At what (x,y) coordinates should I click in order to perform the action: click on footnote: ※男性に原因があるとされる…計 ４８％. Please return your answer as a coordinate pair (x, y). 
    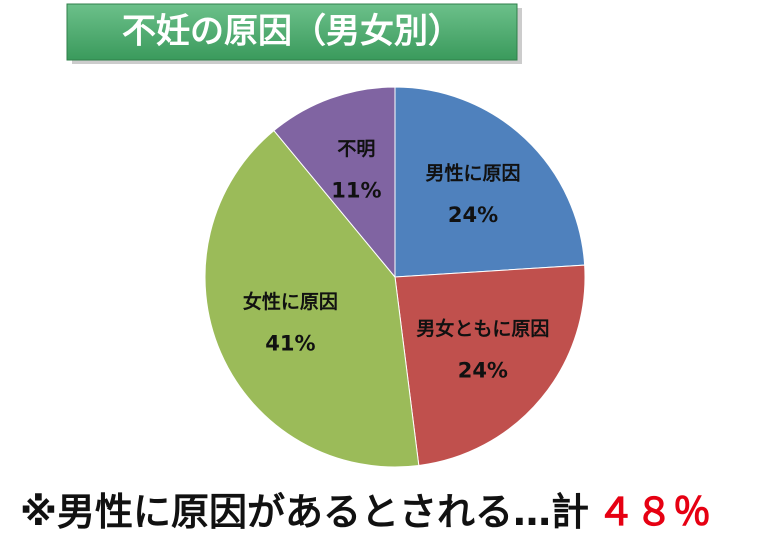
    Looking at the image, I should click on (365, 512).